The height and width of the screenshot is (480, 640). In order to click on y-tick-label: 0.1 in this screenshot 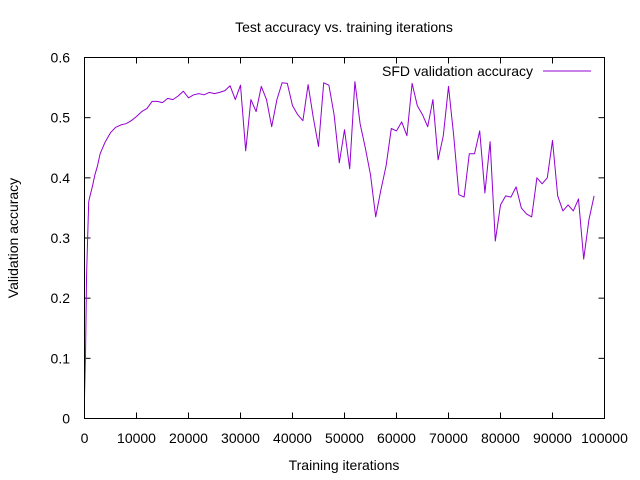, I will do `click(61, 358)`.